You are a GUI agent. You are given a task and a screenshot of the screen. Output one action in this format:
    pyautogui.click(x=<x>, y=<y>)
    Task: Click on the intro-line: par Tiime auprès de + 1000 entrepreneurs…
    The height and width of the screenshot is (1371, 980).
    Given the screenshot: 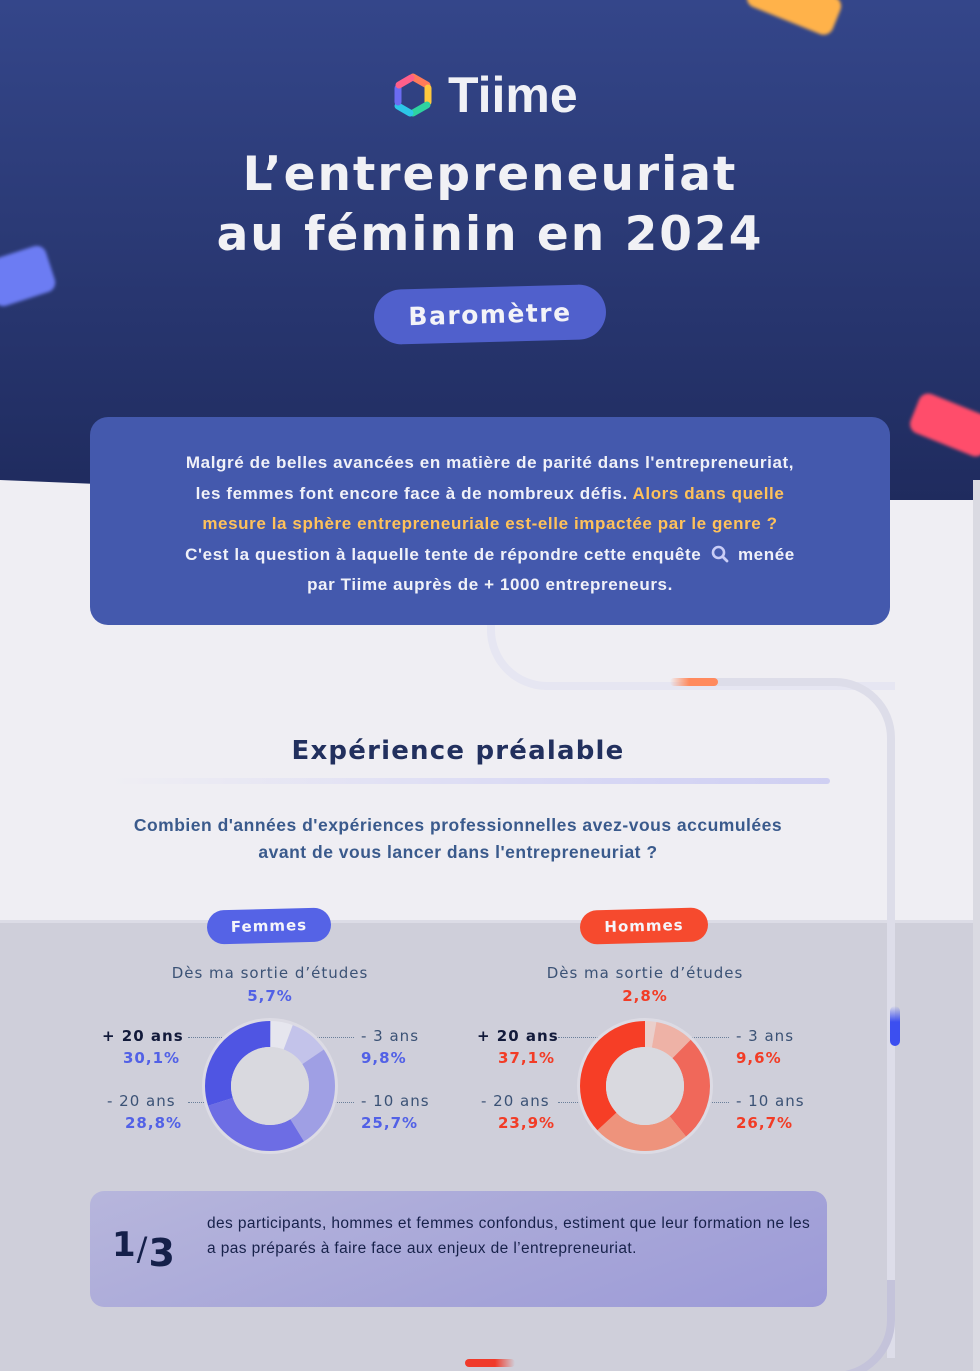 What is the action you would take?
    pyautogui.click(x=490, y=584)
    